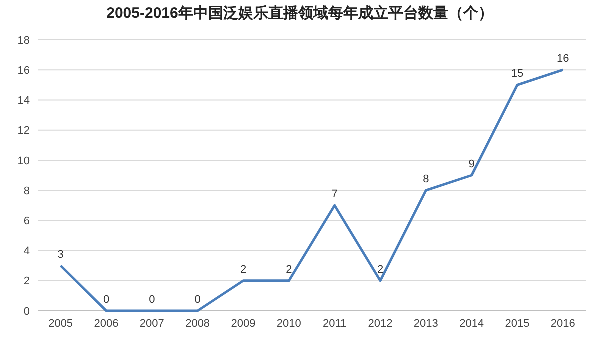  What do you see at coordinates (106, 324) in the screenshot?
I see `x-tick-label: 2006` at bounding box center [106, 324].